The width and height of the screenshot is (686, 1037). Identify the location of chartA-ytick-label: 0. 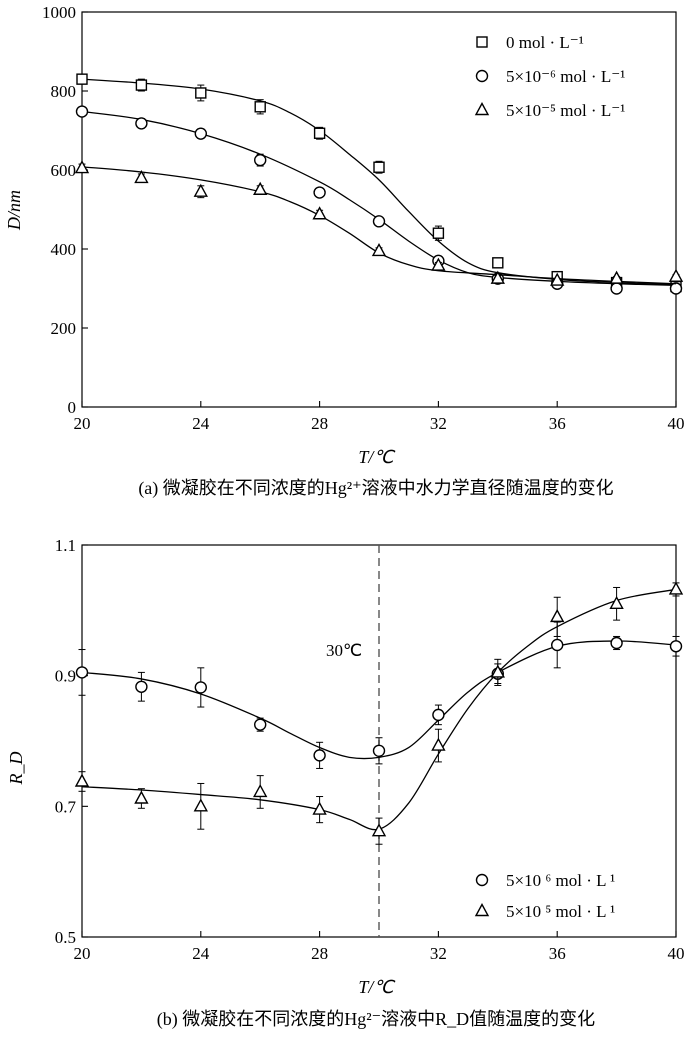
(72, 407).